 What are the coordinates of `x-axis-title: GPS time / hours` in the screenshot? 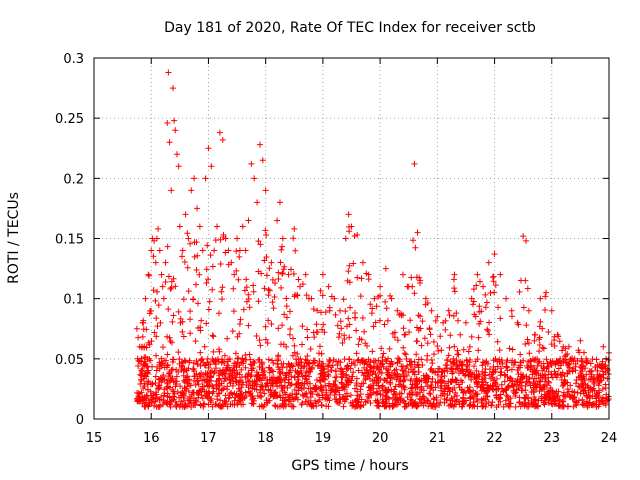 It's located at (349, 466).